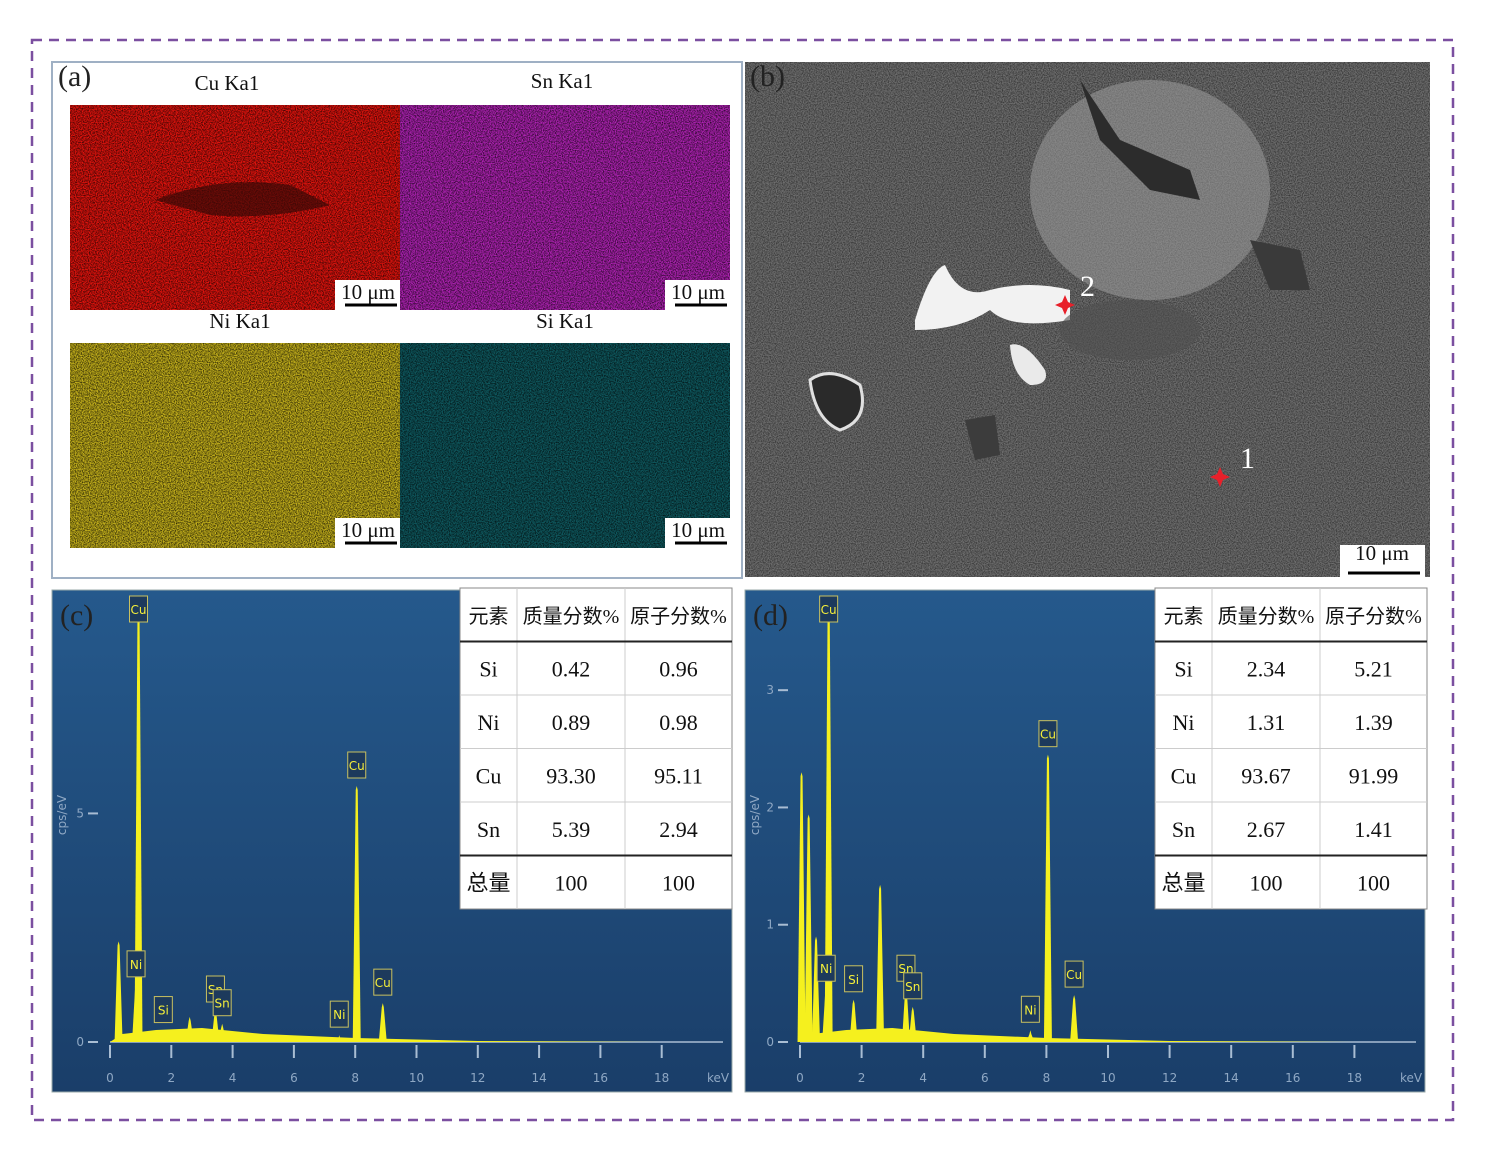 The height and width of the screenshot is (1167, 1489). Describe the element at coordinates (1373, 829) in the screenshot. I see `table-cell: 1.41` at that location.